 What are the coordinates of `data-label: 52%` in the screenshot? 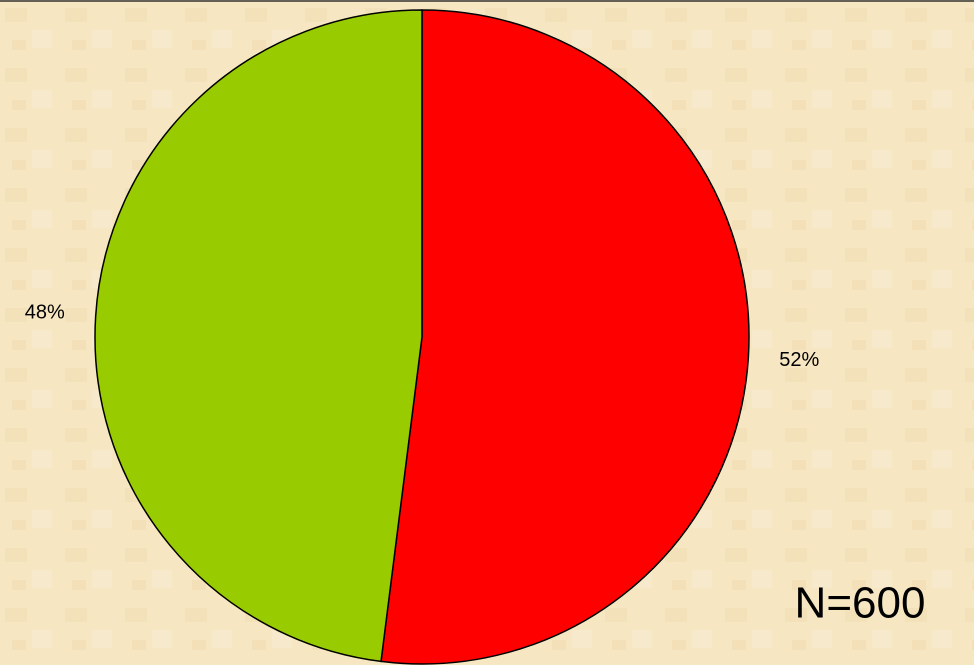 It's located at (799, 360).